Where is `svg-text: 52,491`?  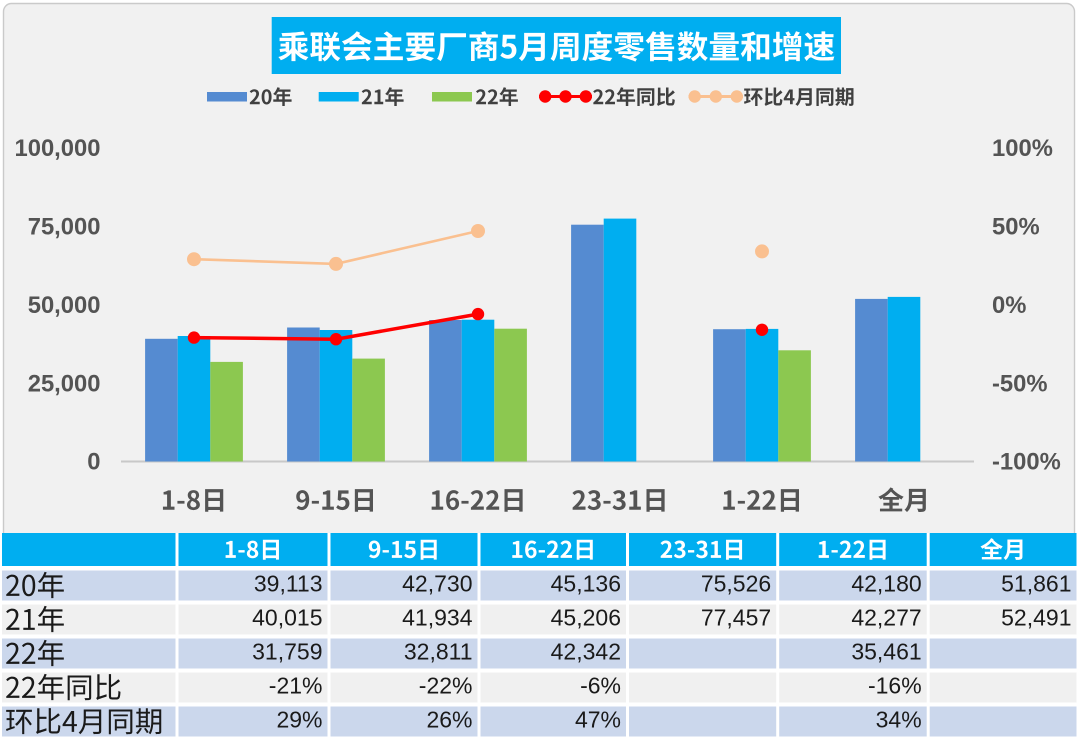
svg-text: 52,491 is located at coordinates (1036, 618).